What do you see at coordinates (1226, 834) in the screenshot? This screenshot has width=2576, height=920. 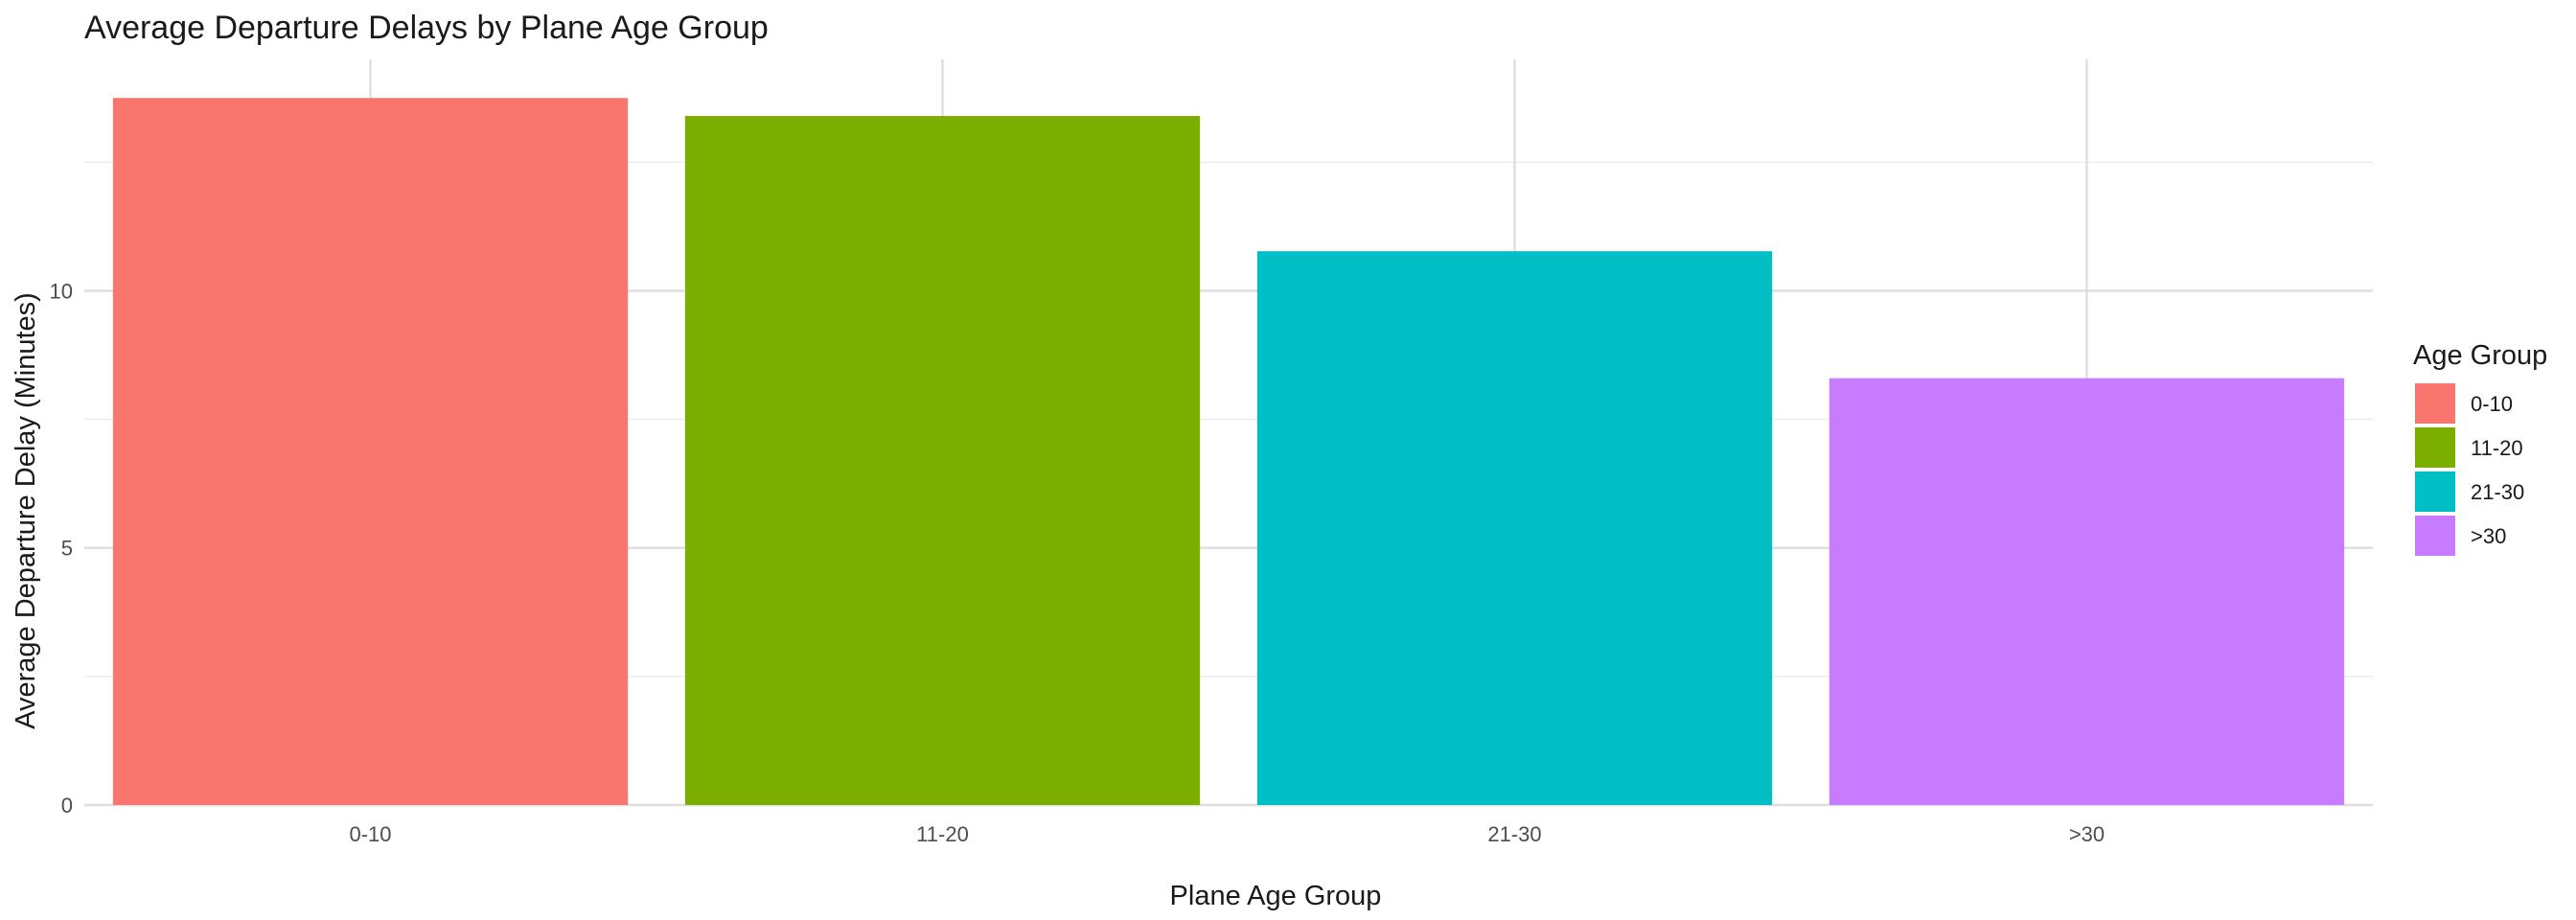 I see `x-axis-ticks: 0-10 11-20 21-30 >30` at bounding box center [1226, 834].